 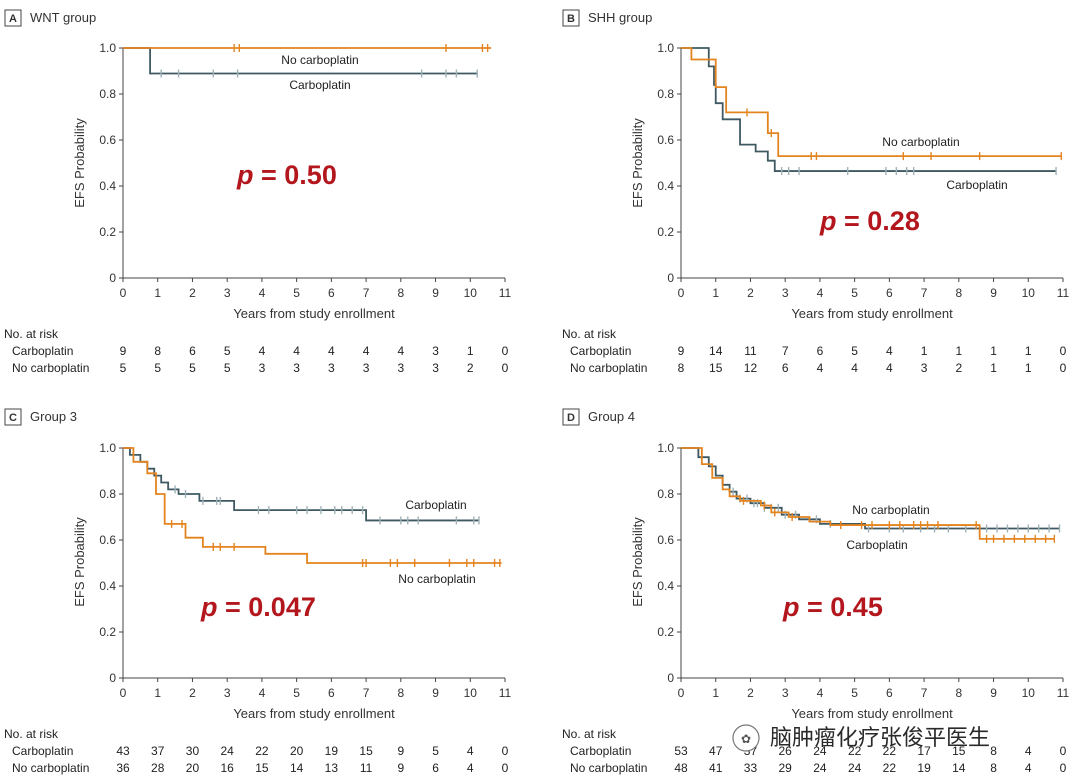 What do you see at coordinates (312, 759) in the screenshot?
I see `risk-values: 43 37 30 24 22 20 19 15 9 5 4 0 36 28 20 16 15 14 13 11 9 6 4 0` at bounding box center [312, 759].